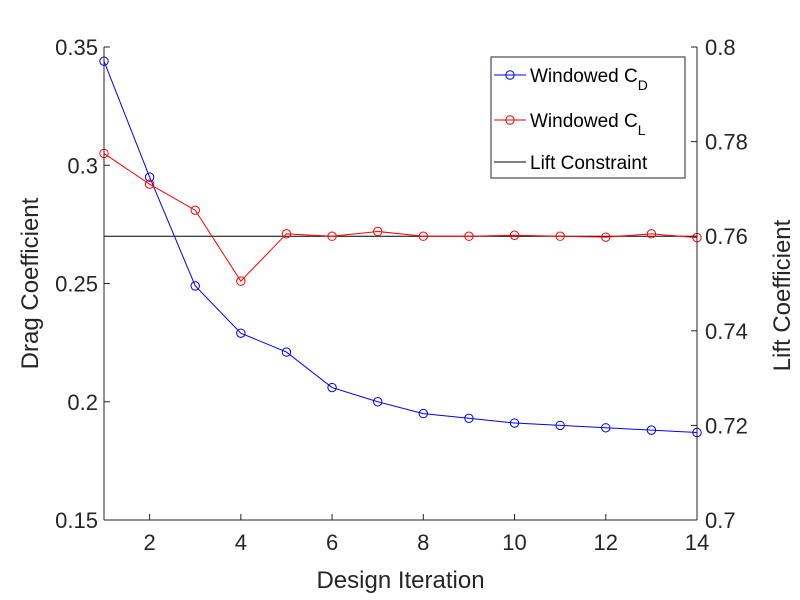 This screenshot has width=800, height=600. Describe the element at coordinates (642, 130) in the screenshot. I see `legend-label-subscript: L` at that location.